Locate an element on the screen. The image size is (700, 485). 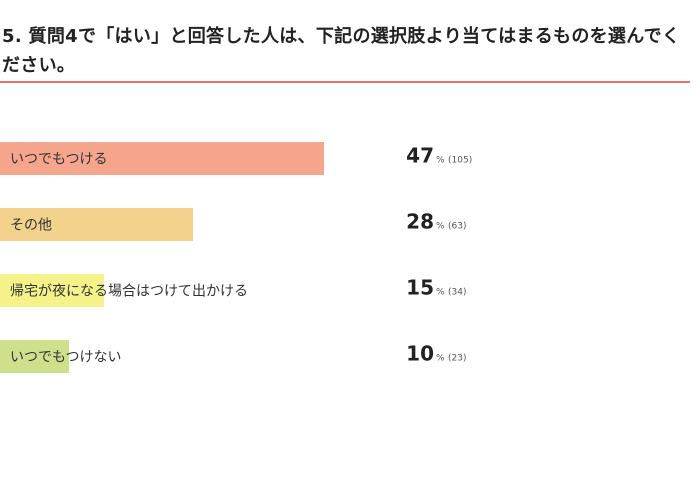
response-count: (34) is located at coordinates (457, 293).